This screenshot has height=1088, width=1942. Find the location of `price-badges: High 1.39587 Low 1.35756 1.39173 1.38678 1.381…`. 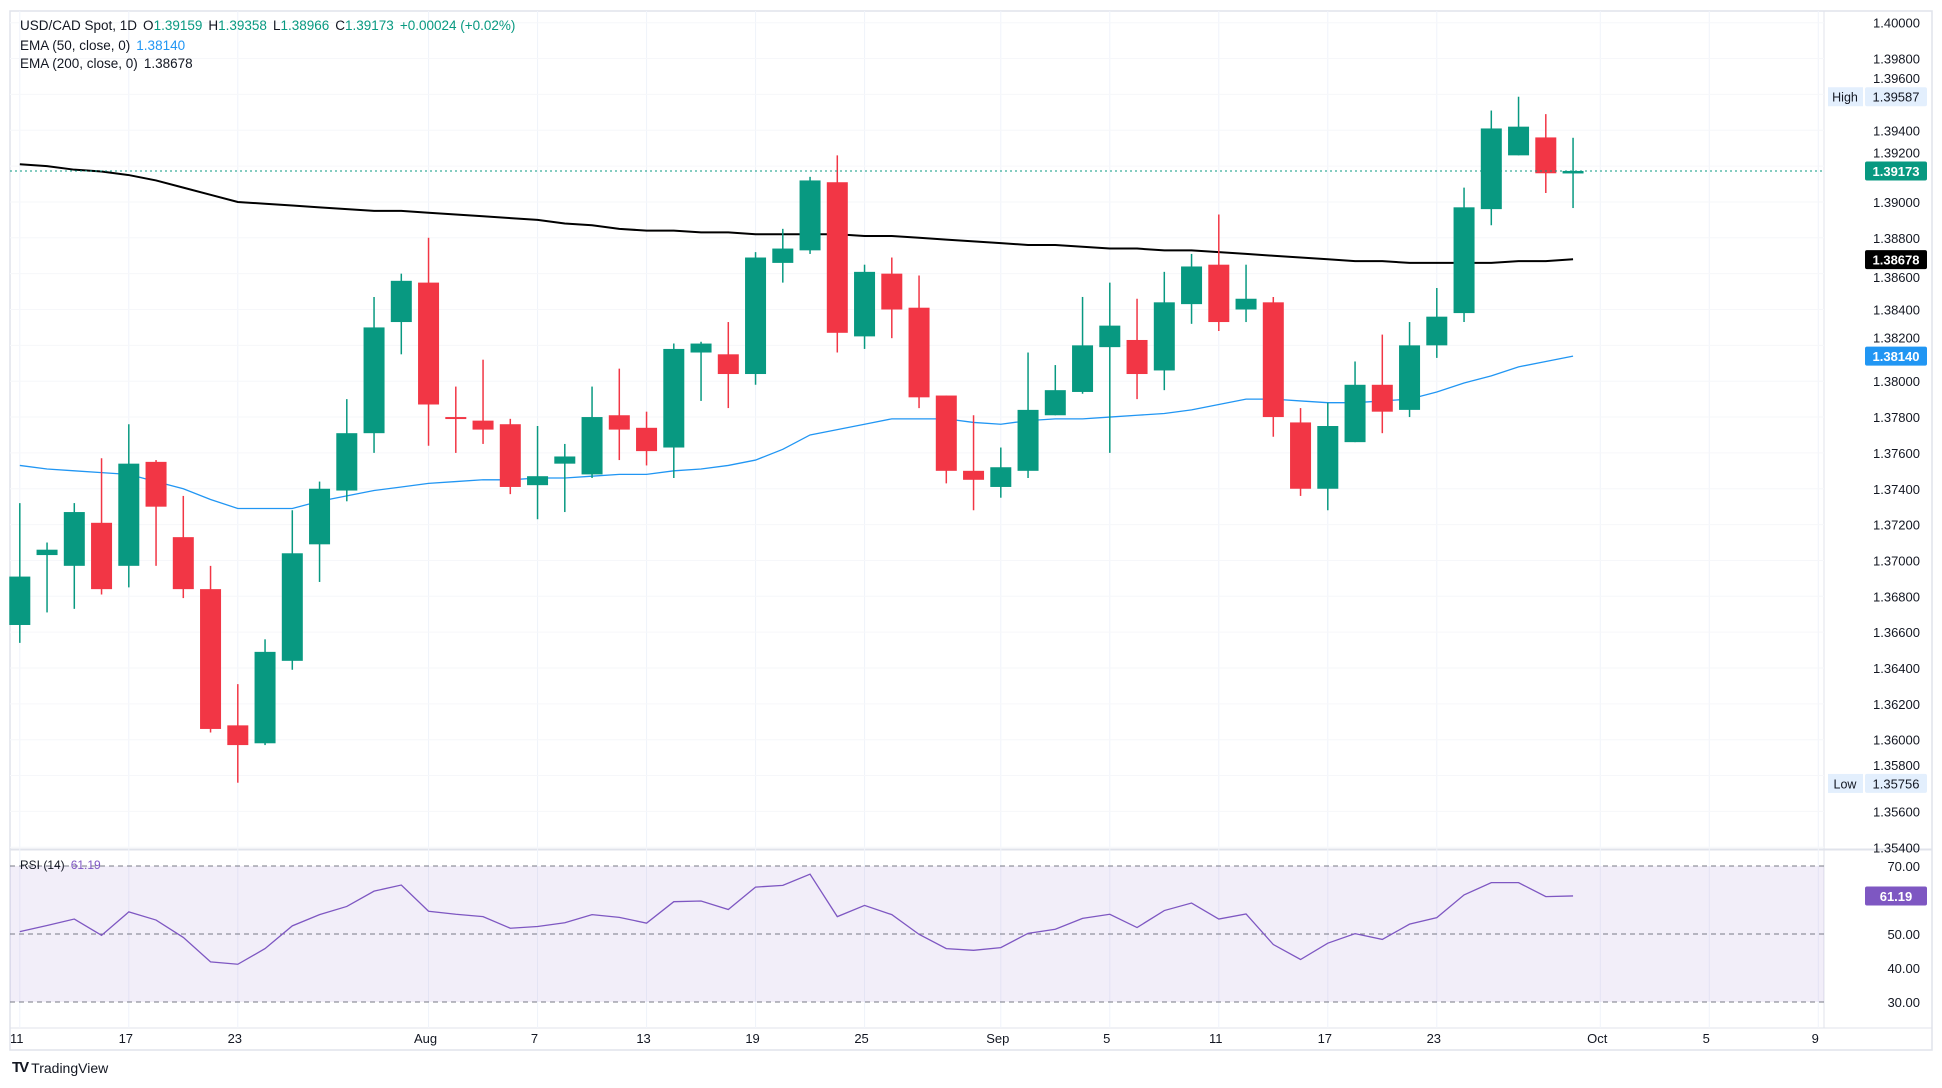

price-badges: High 1.39587 Low 1.35756 1.39173 1.38678 1.381… is located at coordinates (1877, 496).